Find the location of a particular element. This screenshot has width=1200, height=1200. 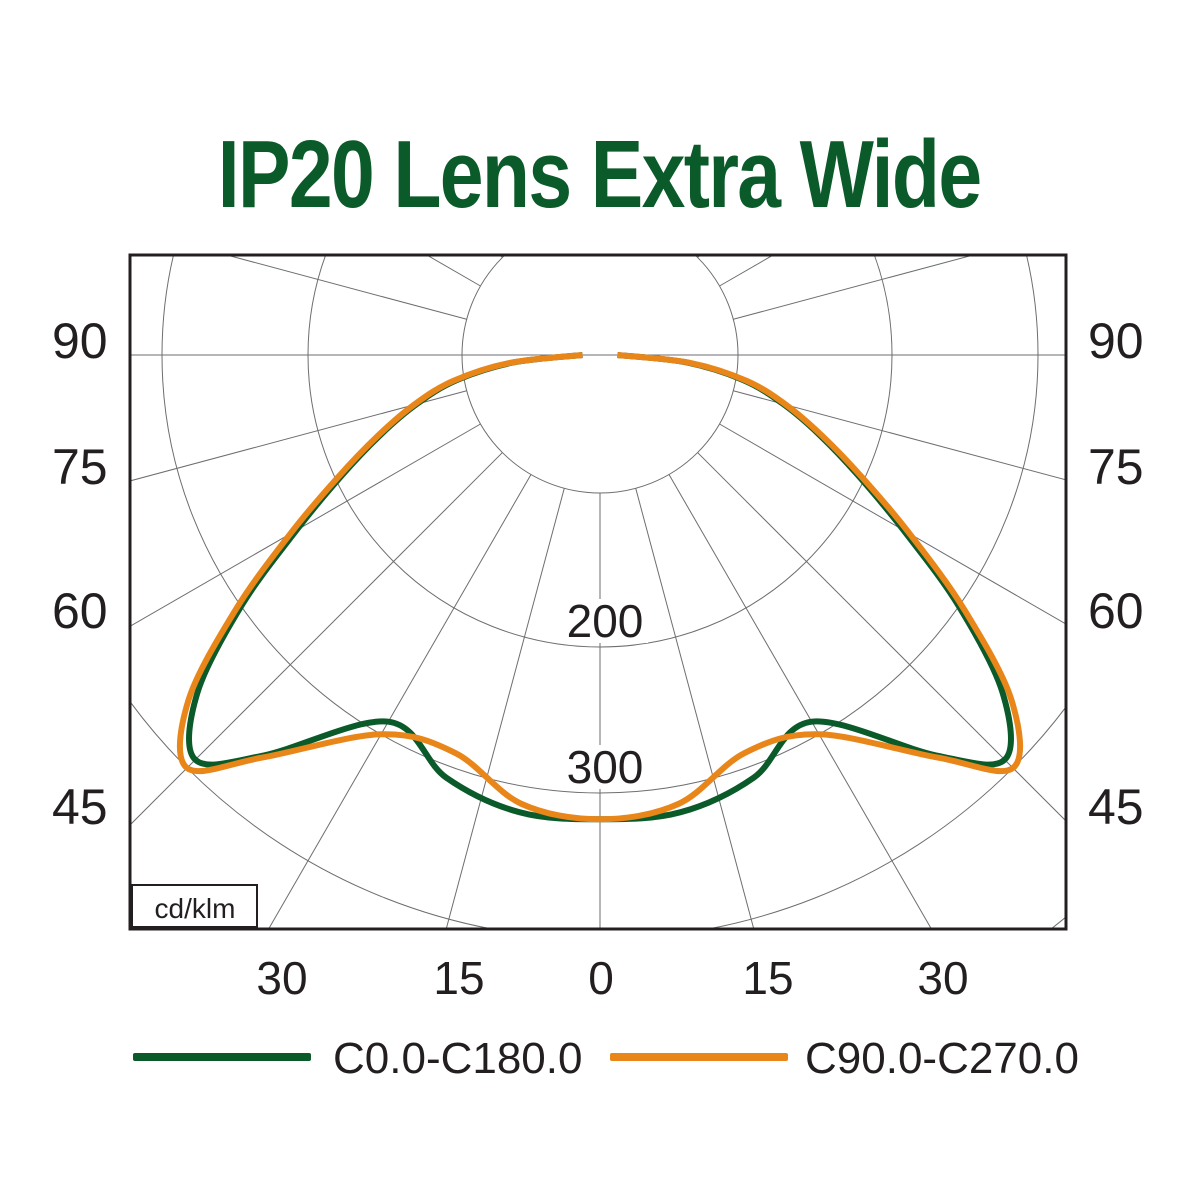

radial-label-300: 300 is located at coordinates (605, 767).